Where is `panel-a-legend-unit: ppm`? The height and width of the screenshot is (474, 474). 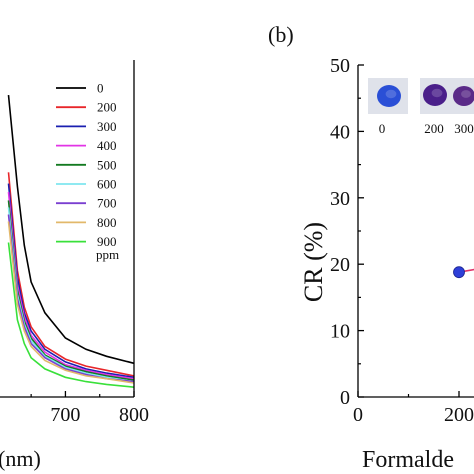
panel-a-legend-unit: ppm is located at coordinates (107, 254).